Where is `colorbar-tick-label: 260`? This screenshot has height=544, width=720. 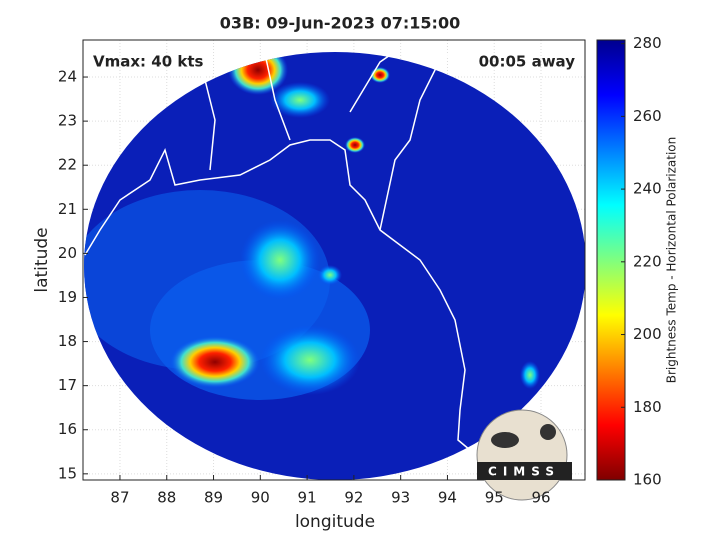 colorbar-tick-label: 260 is located at coordinates (647, 116).